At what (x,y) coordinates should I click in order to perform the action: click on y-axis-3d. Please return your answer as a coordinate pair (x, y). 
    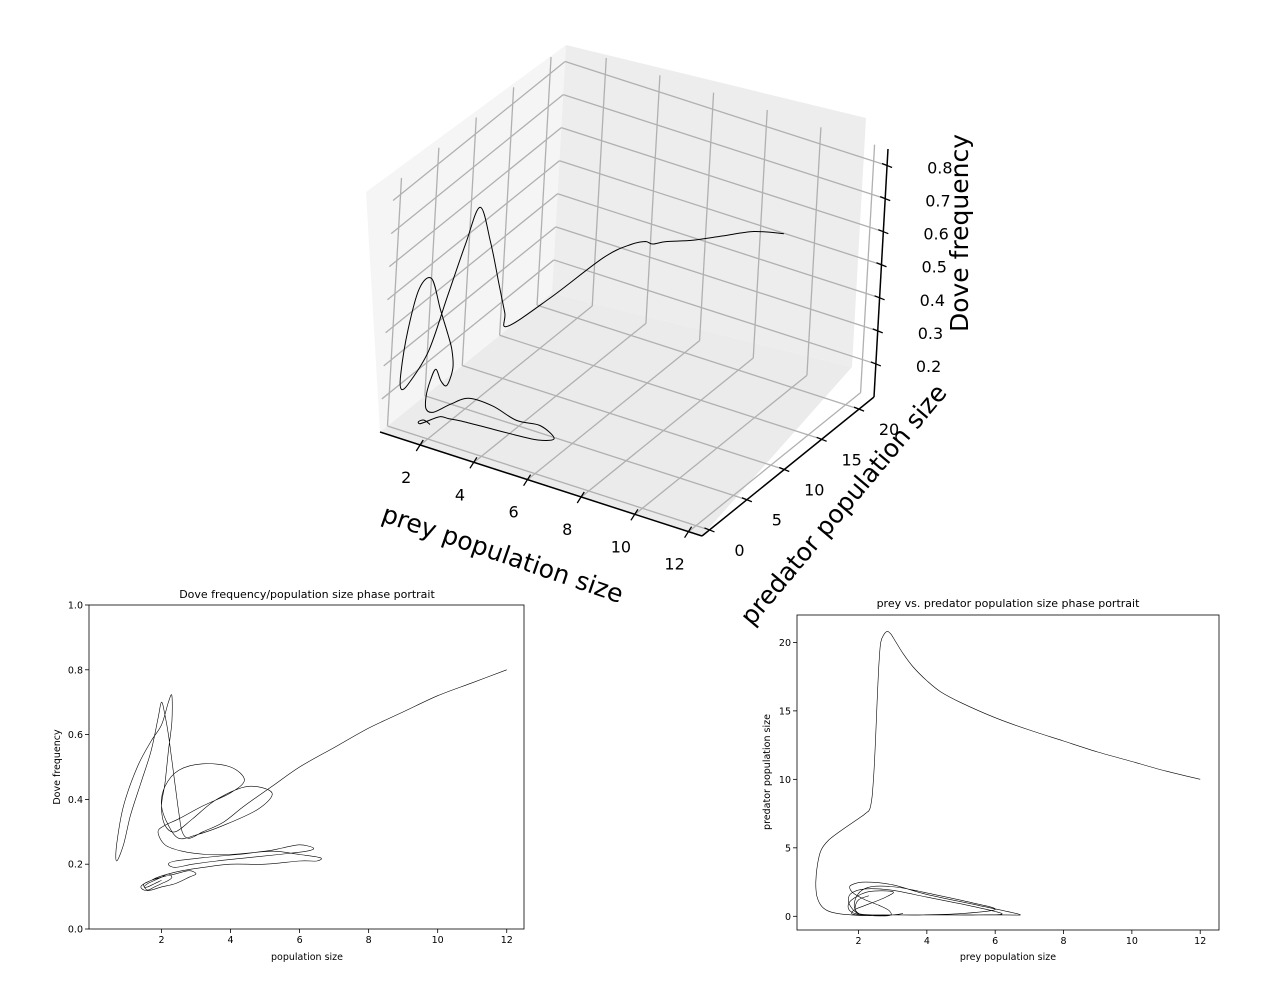
    Looking at the image, I should click on (788, 466).